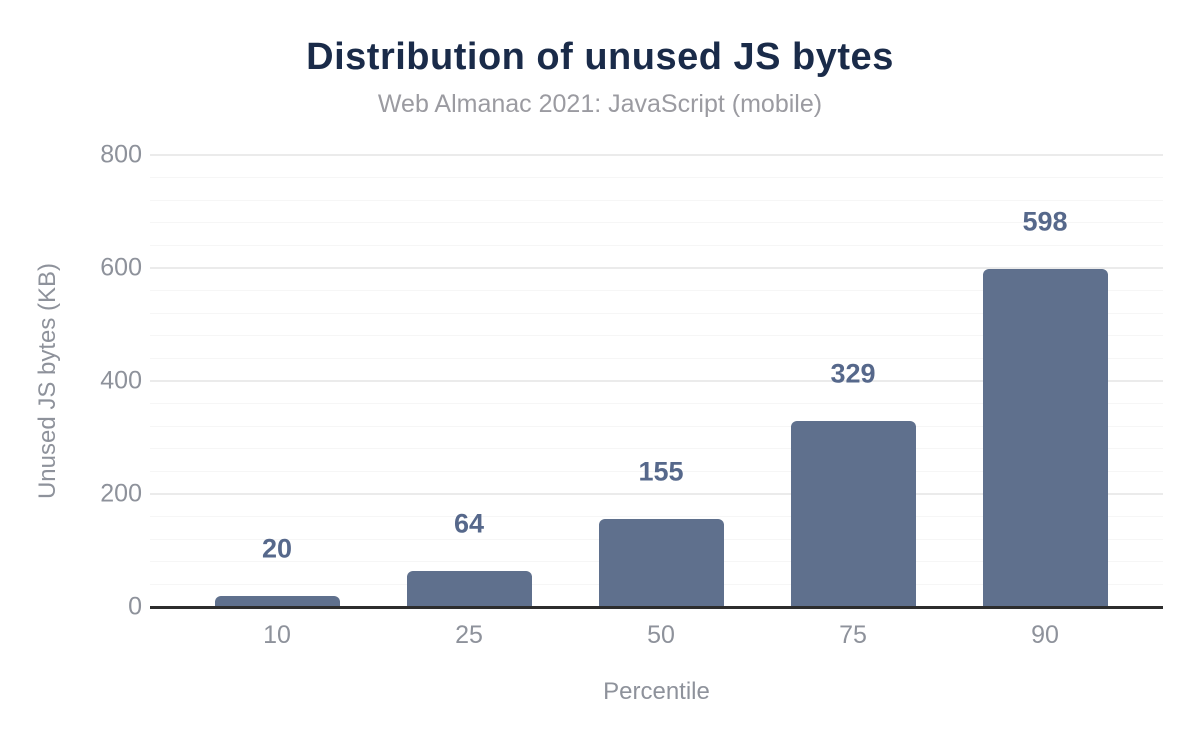 Image resolution: width=1200 pixels, height=742 pixels. What do you see at coordinates (277, 548) in the screenshot?
I see `bar-value-label: 20` at bounding box center [277, 548].